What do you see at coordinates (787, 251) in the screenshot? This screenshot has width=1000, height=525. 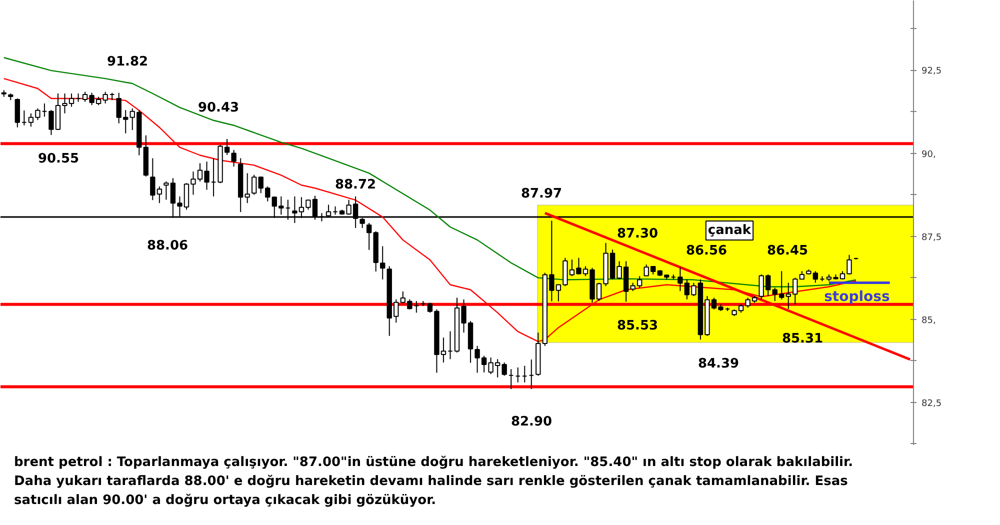 I see `annotation: 86.45` at bounding box center [787, 251].